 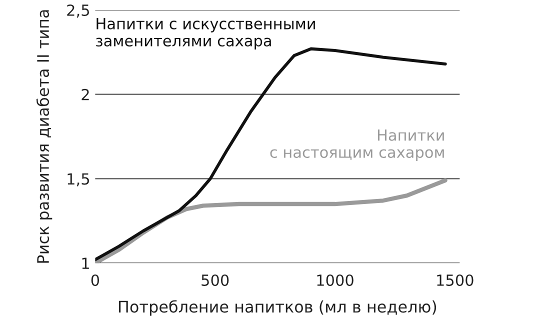 I want to click on series-label: Напитки с настоящим сахаром, so click(x=357, y=145).